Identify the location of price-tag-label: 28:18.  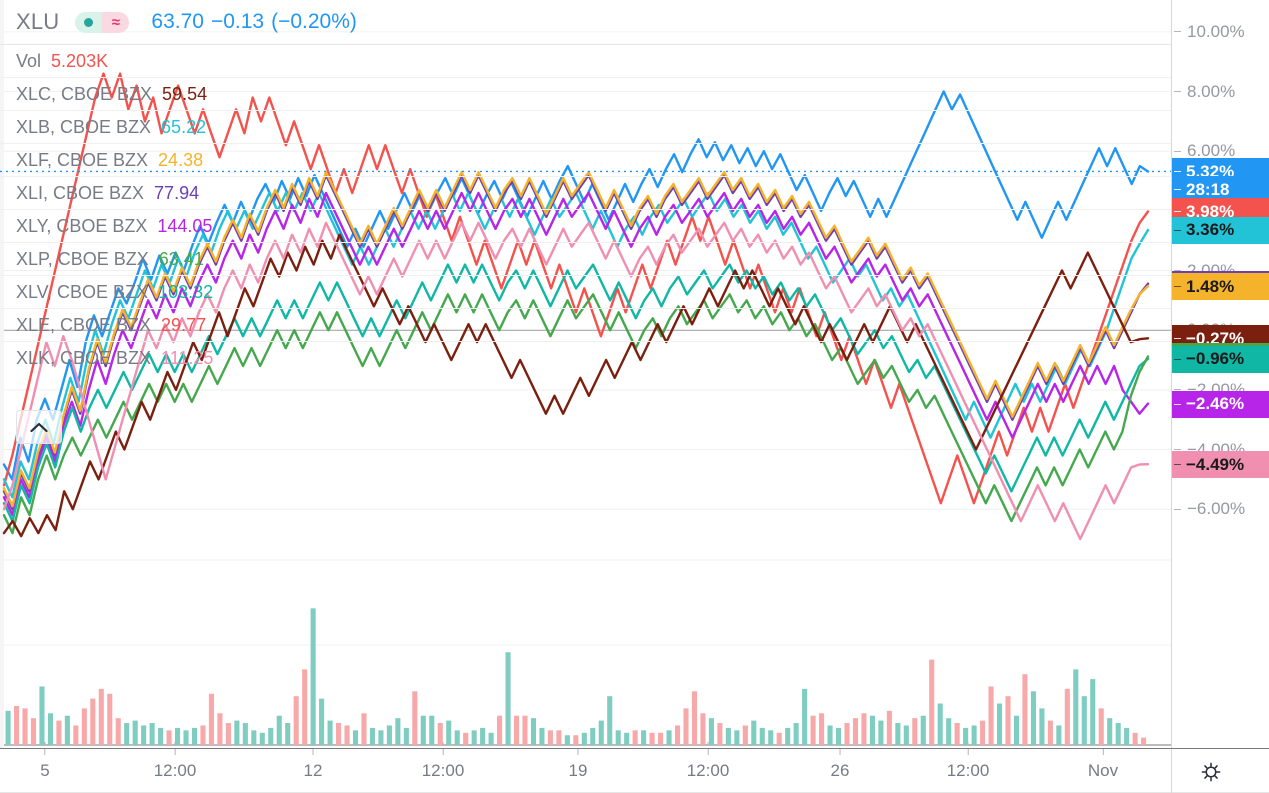
(1208, 189).